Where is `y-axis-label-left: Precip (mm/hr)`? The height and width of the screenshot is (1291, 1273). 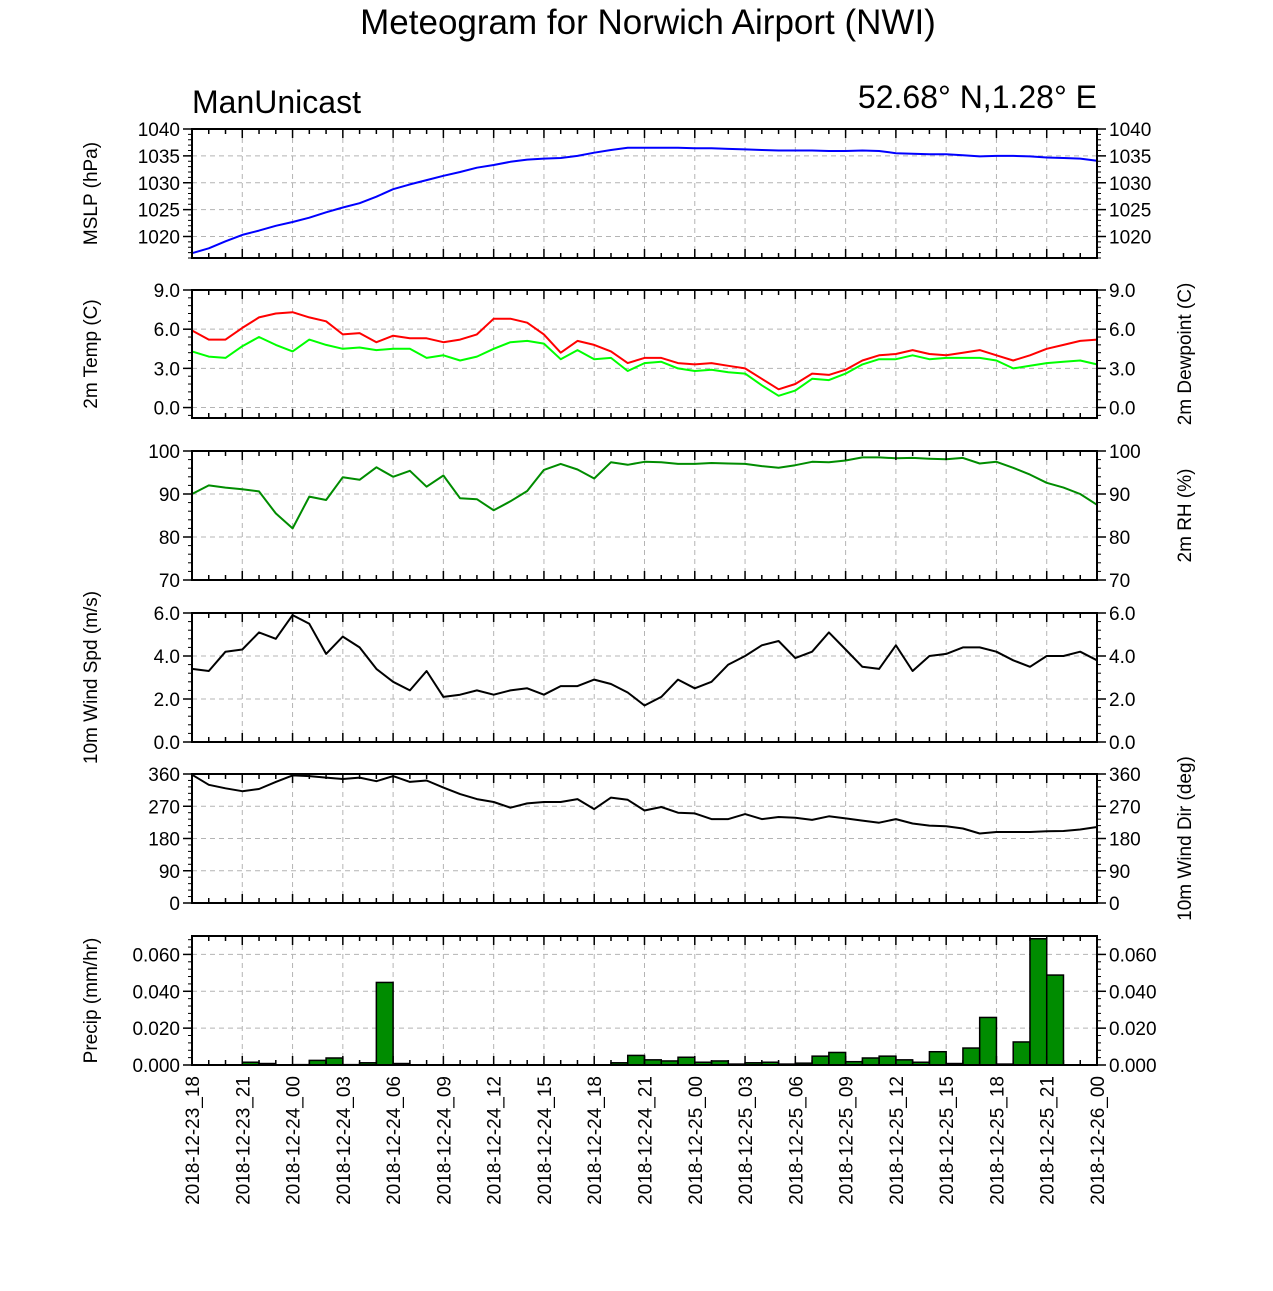 y-axis-label-left: Precip (mm/hr) is located at coordinates (91, 1001).